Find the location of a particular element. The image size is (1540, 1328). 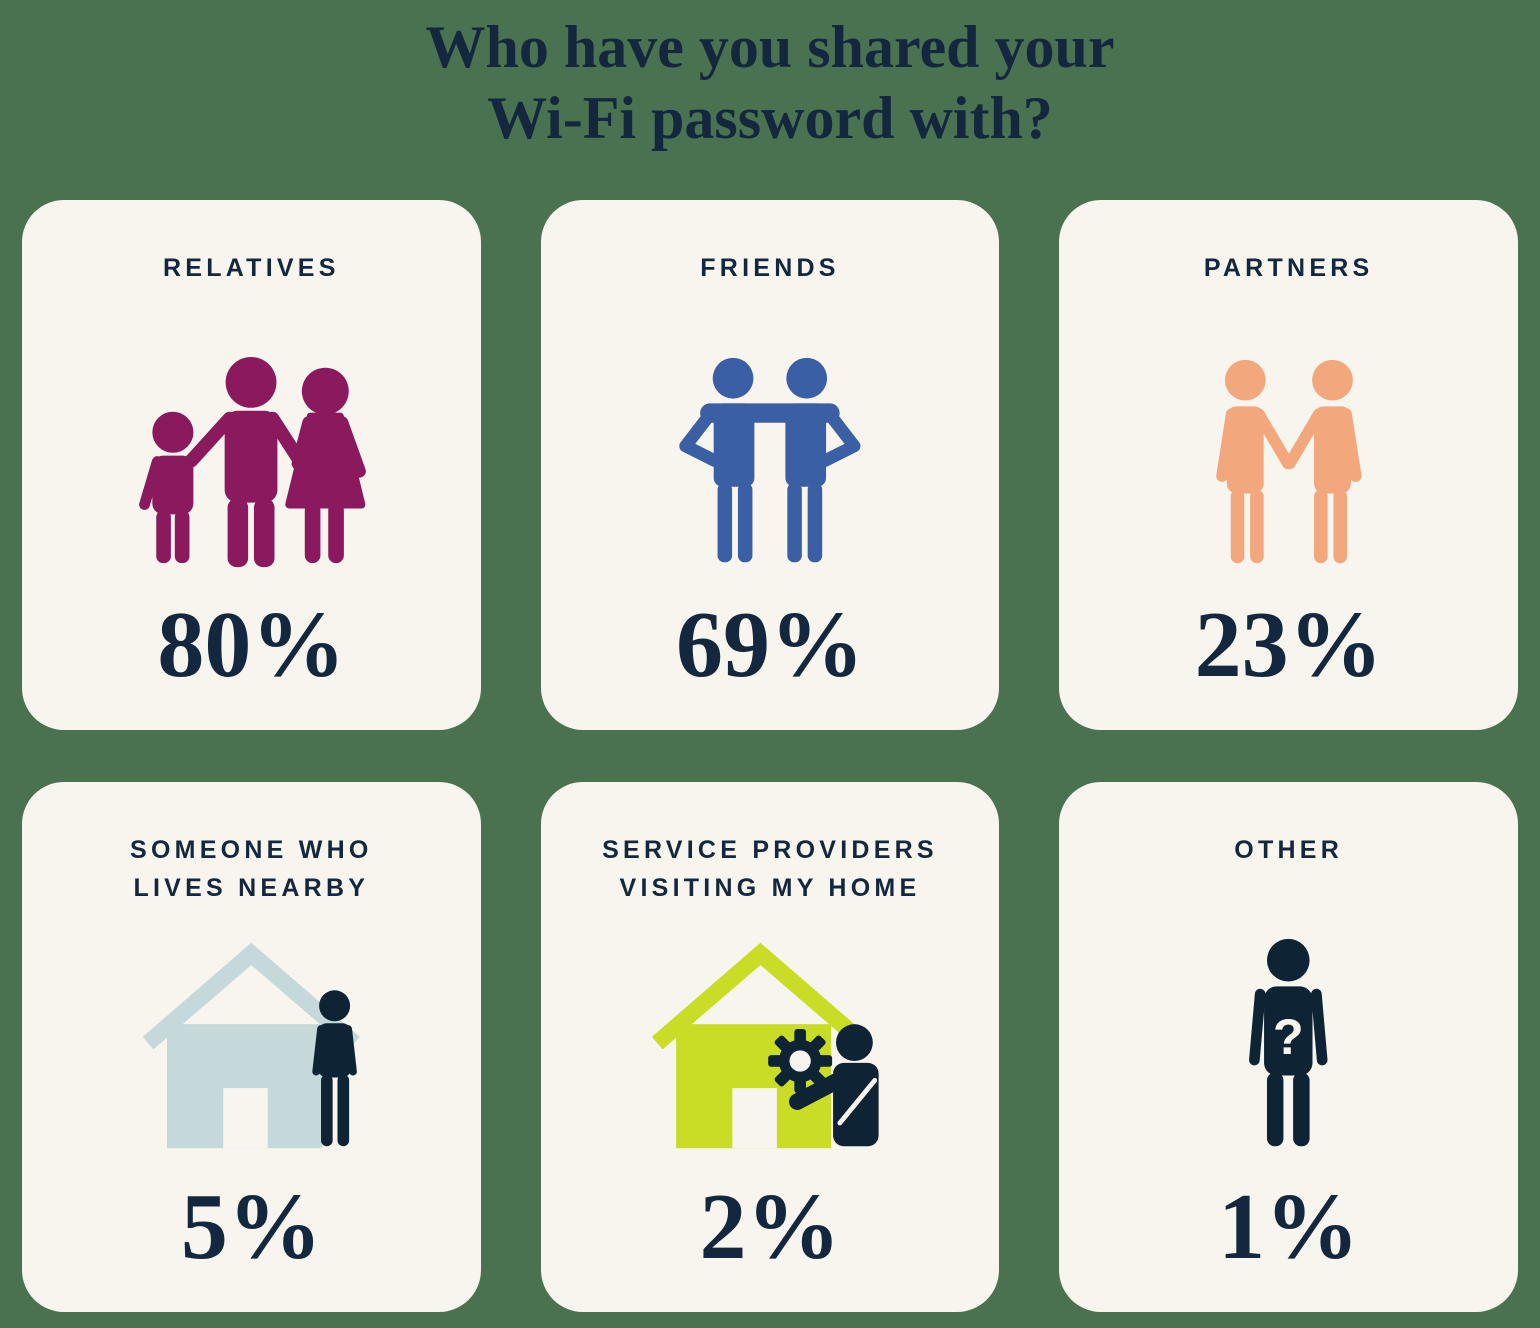

card-label: SERVICE PROVIDERS VISITING MY HOME is located at coordinates (770, 869).